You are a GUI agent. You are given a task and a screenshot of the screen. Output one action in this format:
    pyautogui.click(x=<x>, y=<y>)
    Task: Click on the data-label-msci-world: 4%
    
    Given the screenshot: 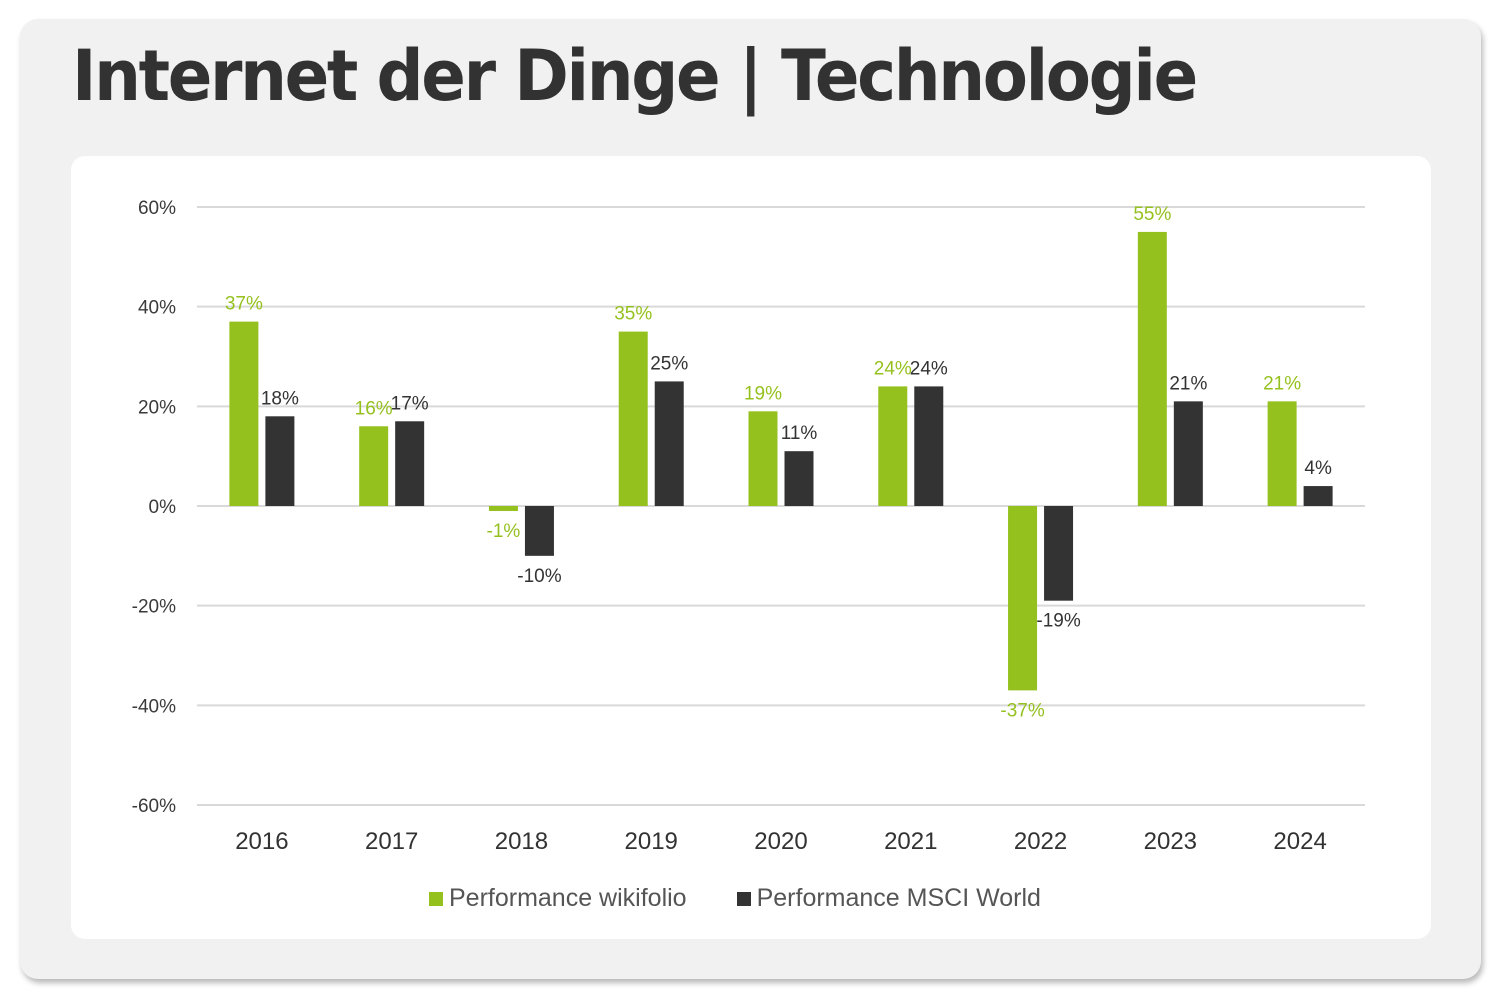 What is the action you would take?
    pyautogui.click(x=1318, y=468)
    